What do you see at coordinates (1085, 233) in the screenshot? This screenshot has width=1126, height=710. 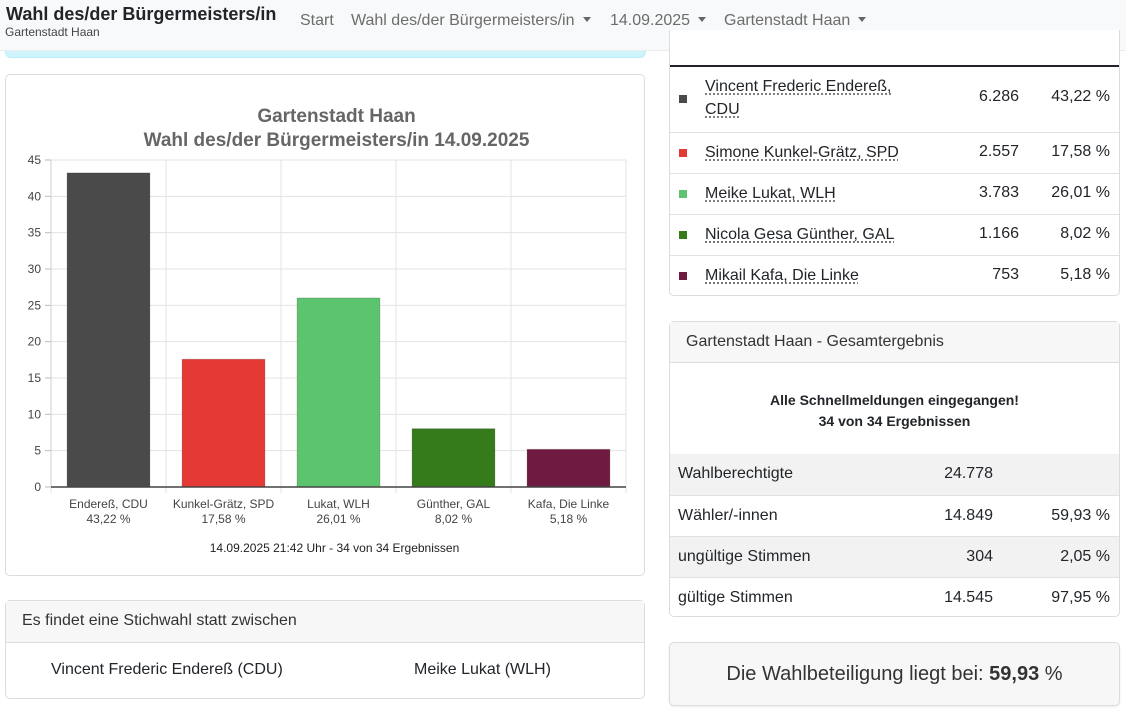 I see `percent-value: 8,02 %` at bounding box center [1085, 233].